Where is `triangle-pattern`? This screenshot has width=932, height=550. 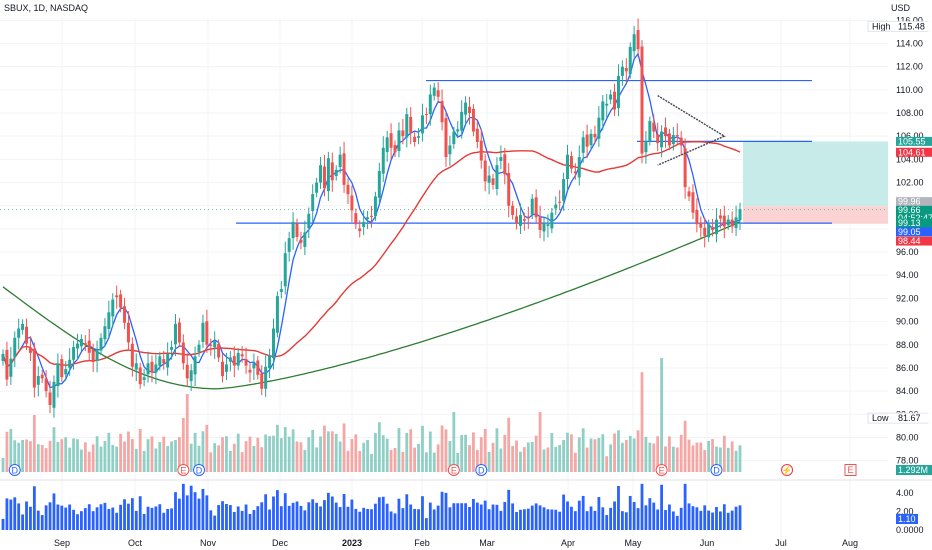 triangle-pattern is located at coordinates (691, 130).